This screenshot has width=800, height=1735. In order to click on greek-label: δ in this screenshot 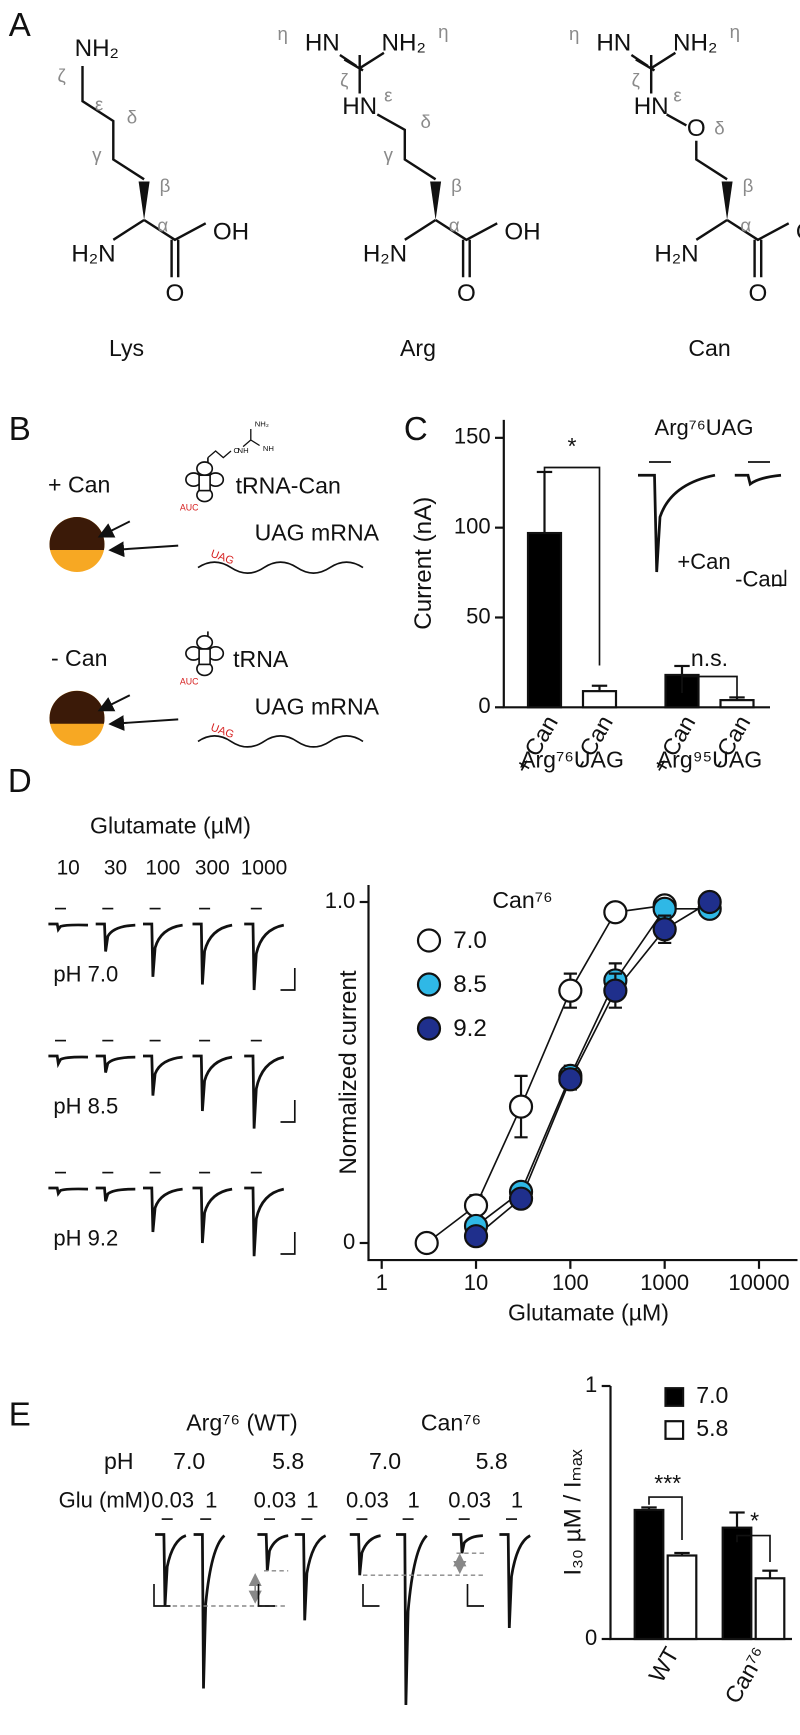, I will do `click(425, 121)`.